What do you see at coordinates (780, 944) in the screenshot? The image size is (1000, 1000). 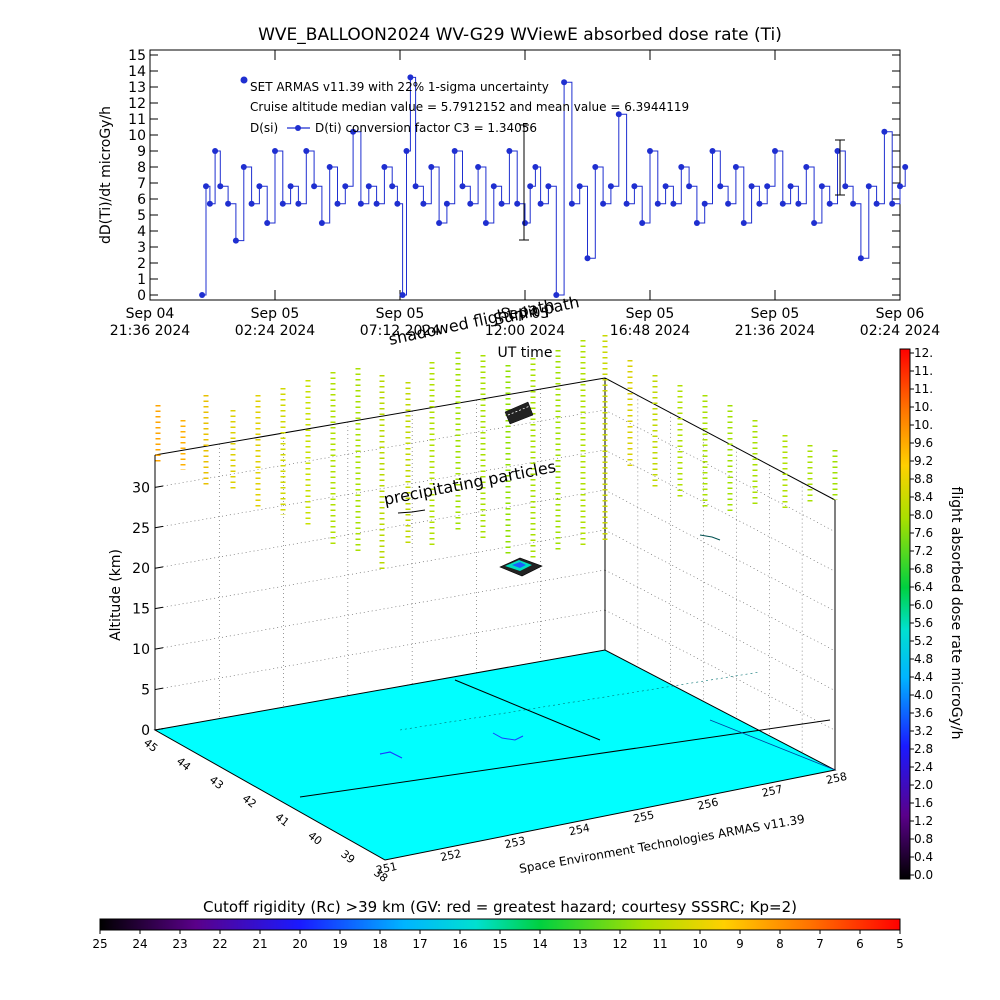 I see `rigidity-colorbar-tick-label: 8` at bounding box center [780, 944].